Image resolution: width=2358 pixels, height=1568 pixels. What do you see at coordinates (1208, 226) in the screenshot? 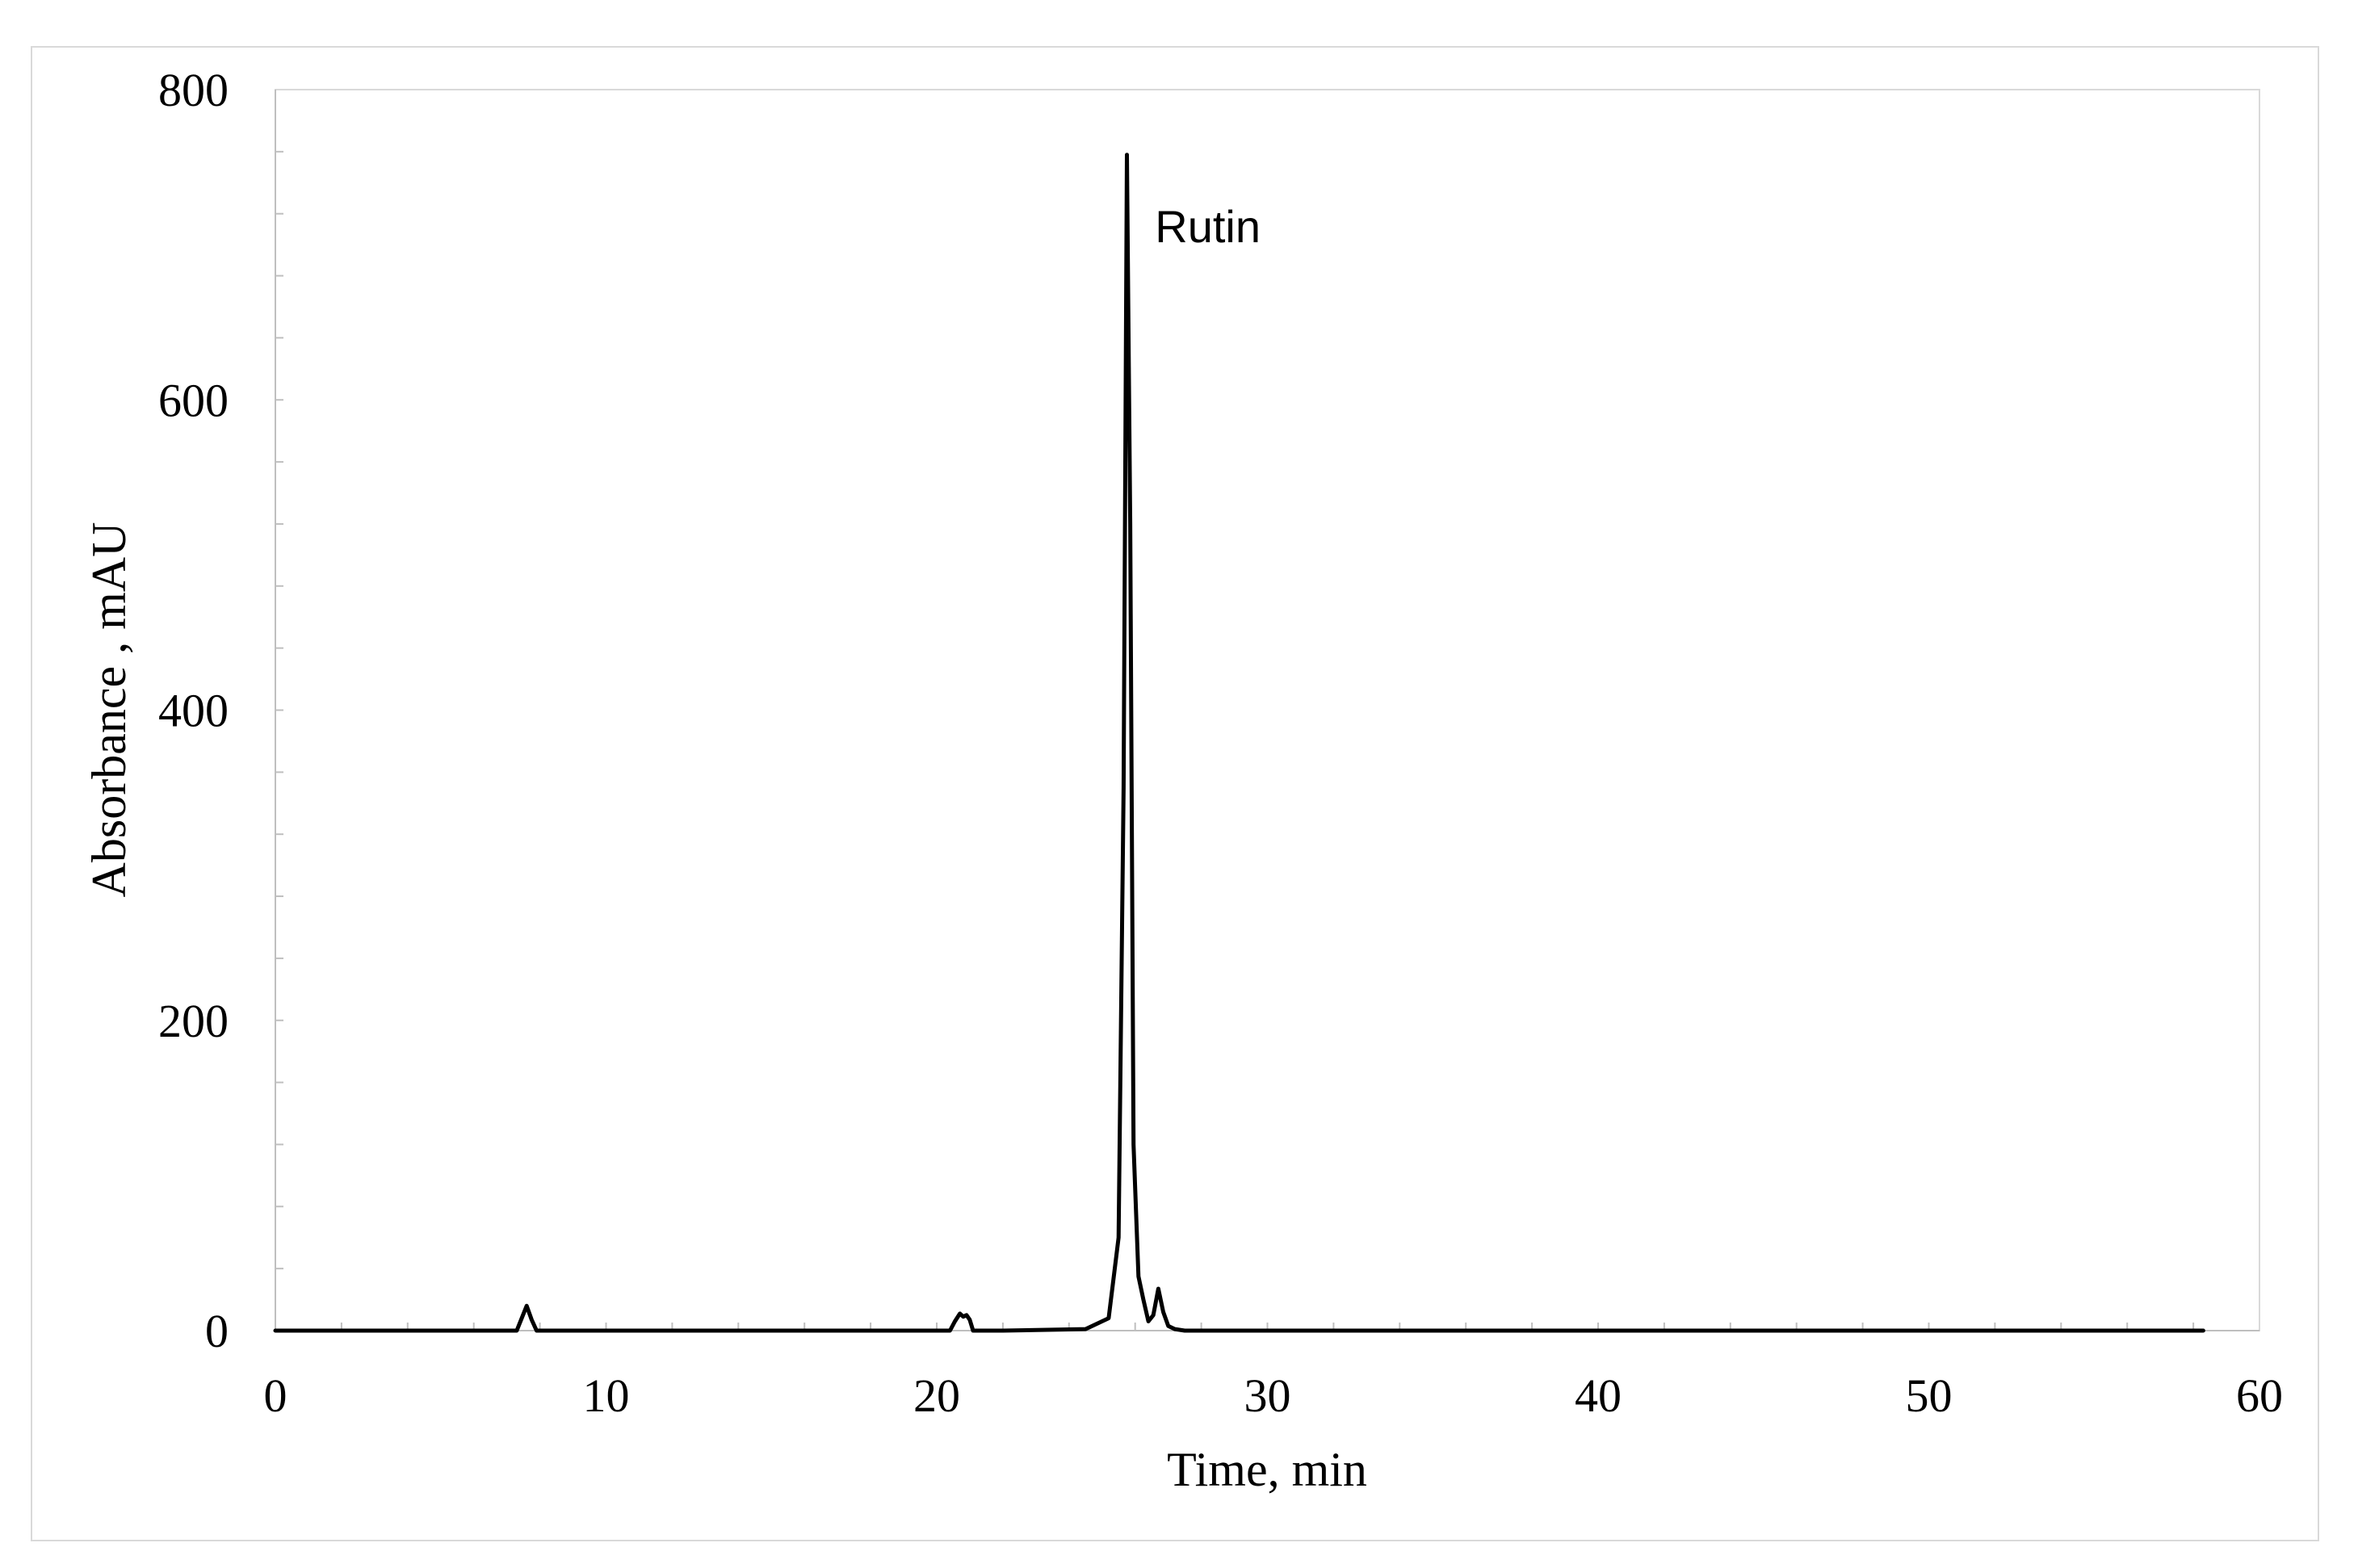
I see `peak-annotation-rutin: Rutin` at bounding box center [1208, 226].